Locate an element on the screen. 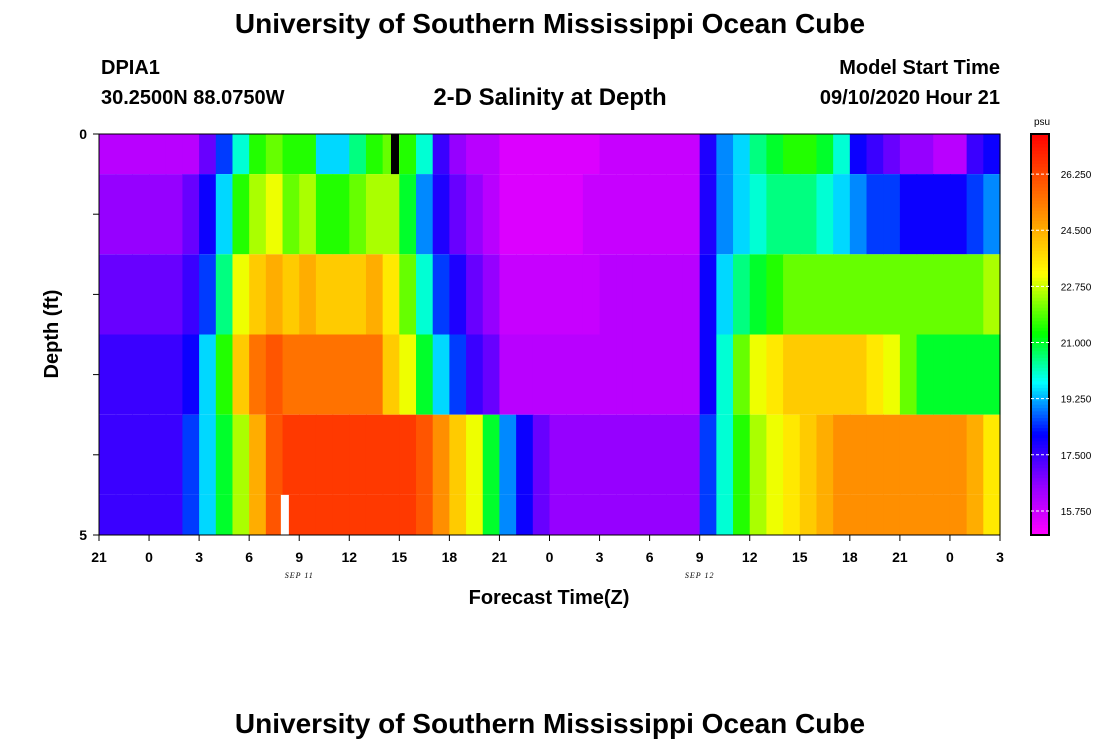  x-tick-label: 3 is located at coordinates (600, 557).